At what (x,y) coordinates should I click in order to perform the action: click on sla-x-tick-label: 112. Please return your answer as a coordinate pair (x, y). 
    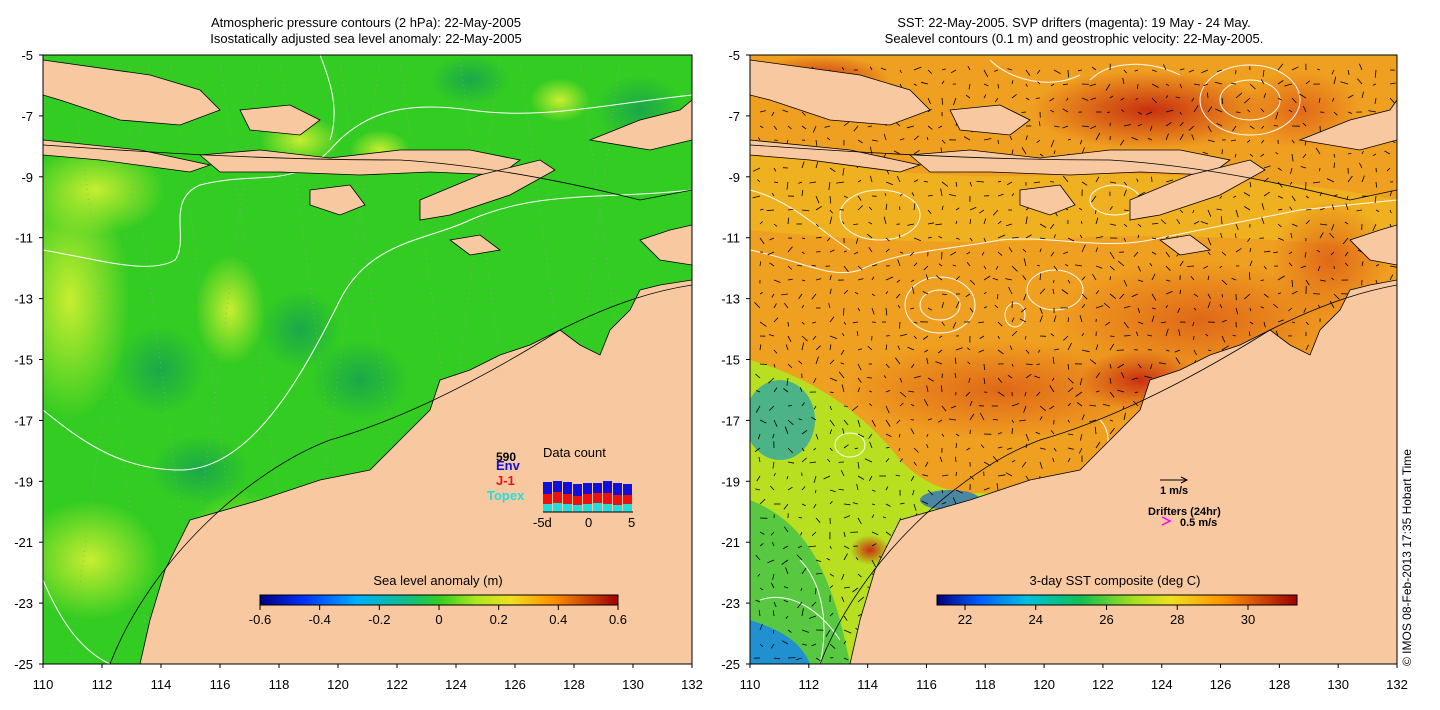
    Looking at the image, I should click on (102, 684).